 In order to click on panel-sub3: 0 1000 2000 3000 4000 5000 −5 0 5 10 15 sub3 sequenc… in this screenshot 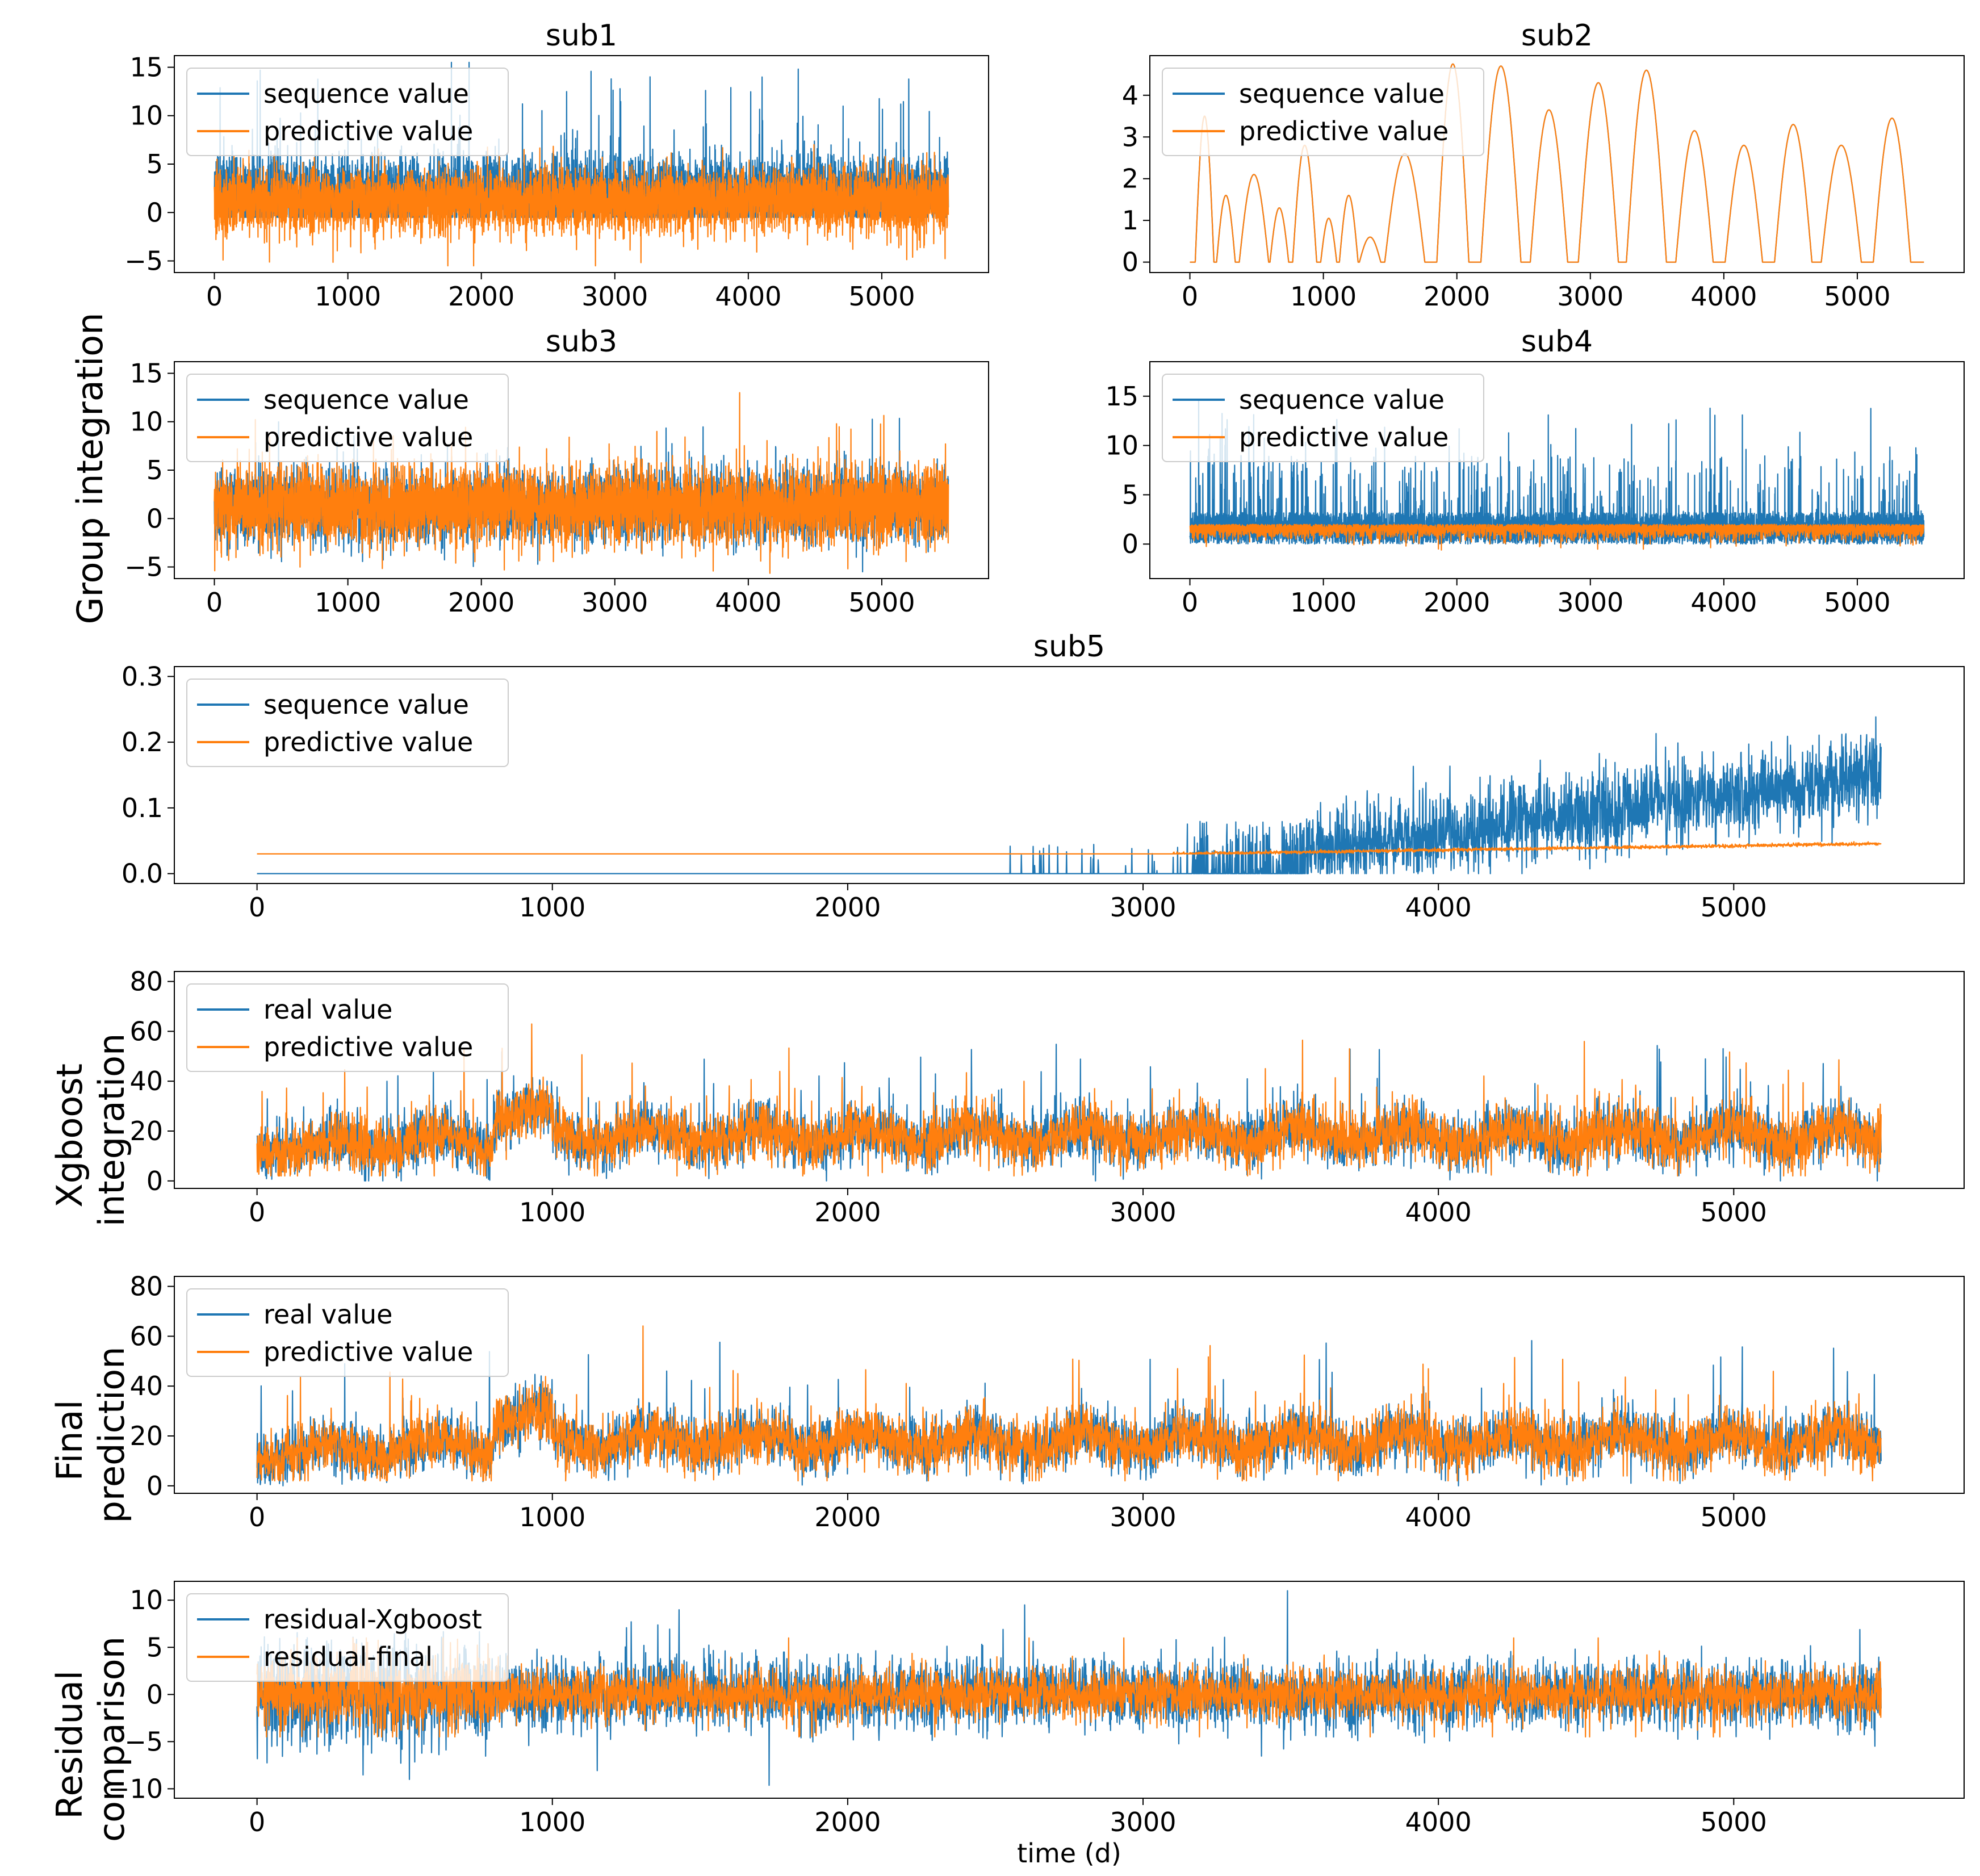, I will do `click(556, 471)`.